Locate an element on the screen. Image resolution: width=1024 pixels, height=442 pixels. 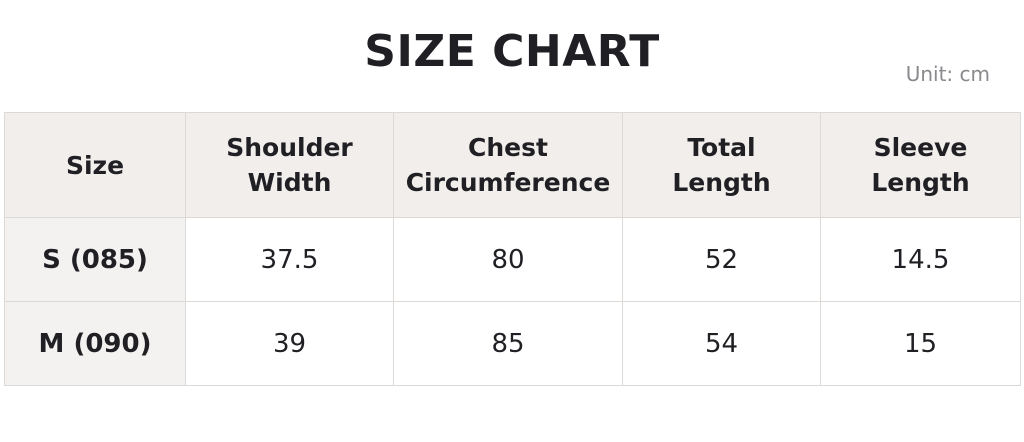
title: SIZE CHART is located at coordinates (512, 51).